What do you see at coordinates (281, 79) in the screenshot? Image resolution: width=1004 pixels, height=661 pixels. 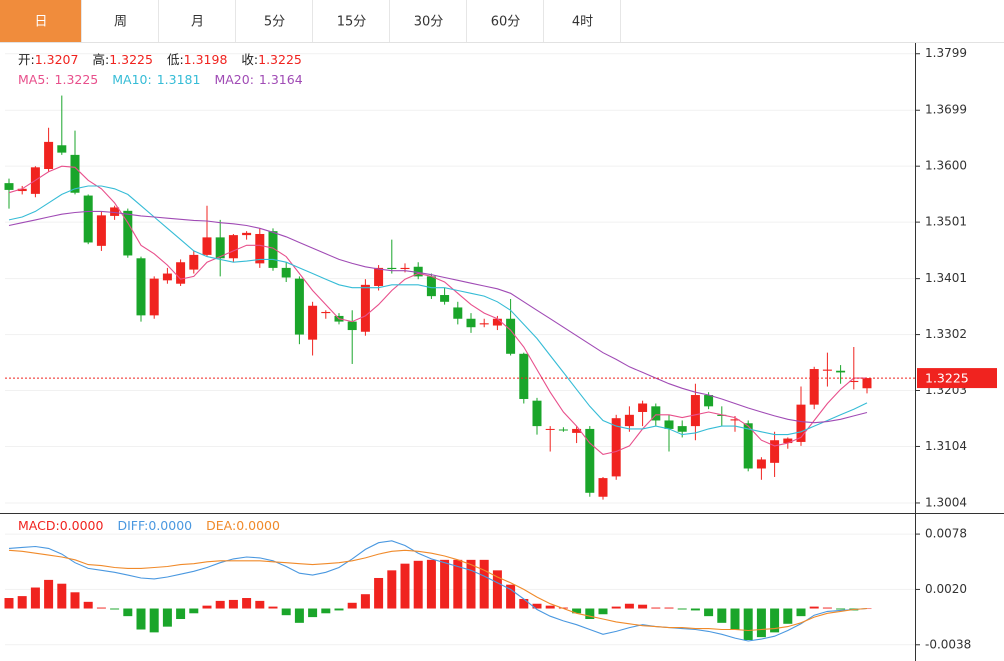 I see `legend-value: 1.3164` at bounding box center [281, 79].